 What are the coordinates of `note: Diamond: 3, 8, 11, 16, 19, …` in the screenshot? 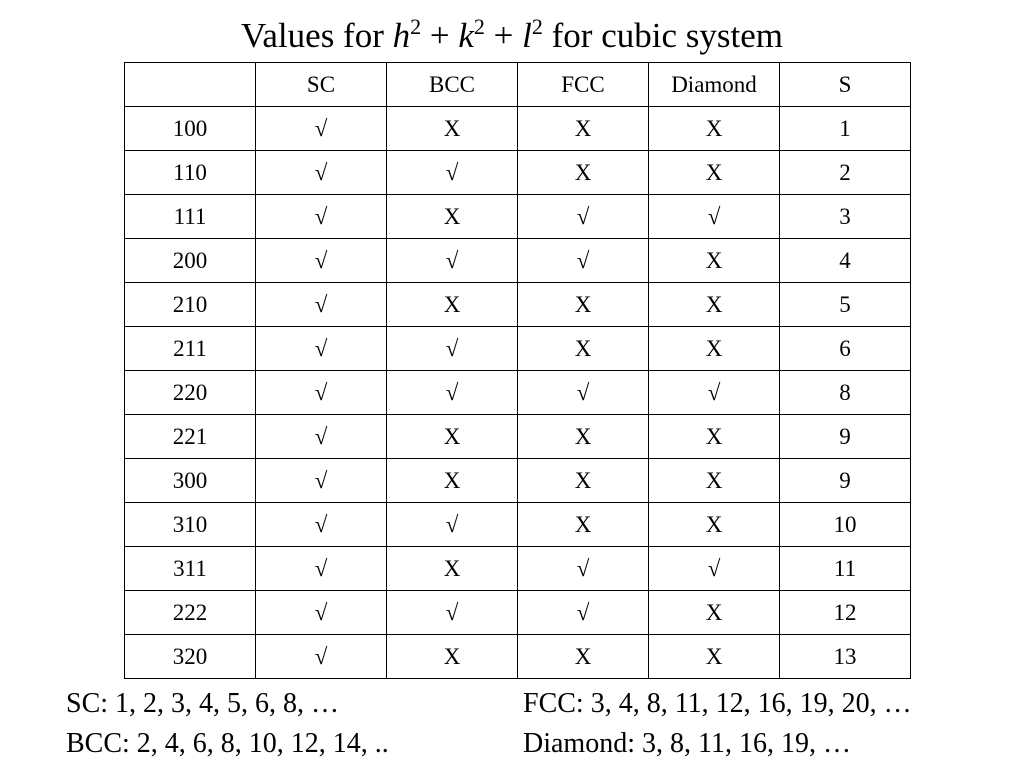 It's located at (687, 743).